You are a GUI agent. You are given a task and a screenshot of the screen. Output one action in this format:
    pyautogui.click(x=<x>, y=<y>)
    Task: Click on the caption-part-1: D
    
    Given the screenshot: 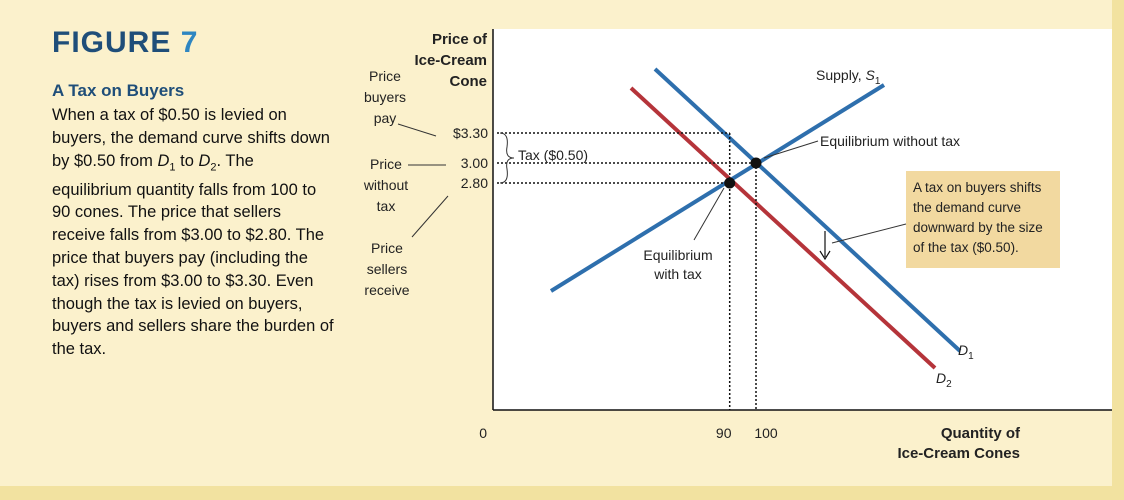 What is the action you would take?
    pyautogui.click(x=163, y=160)
    